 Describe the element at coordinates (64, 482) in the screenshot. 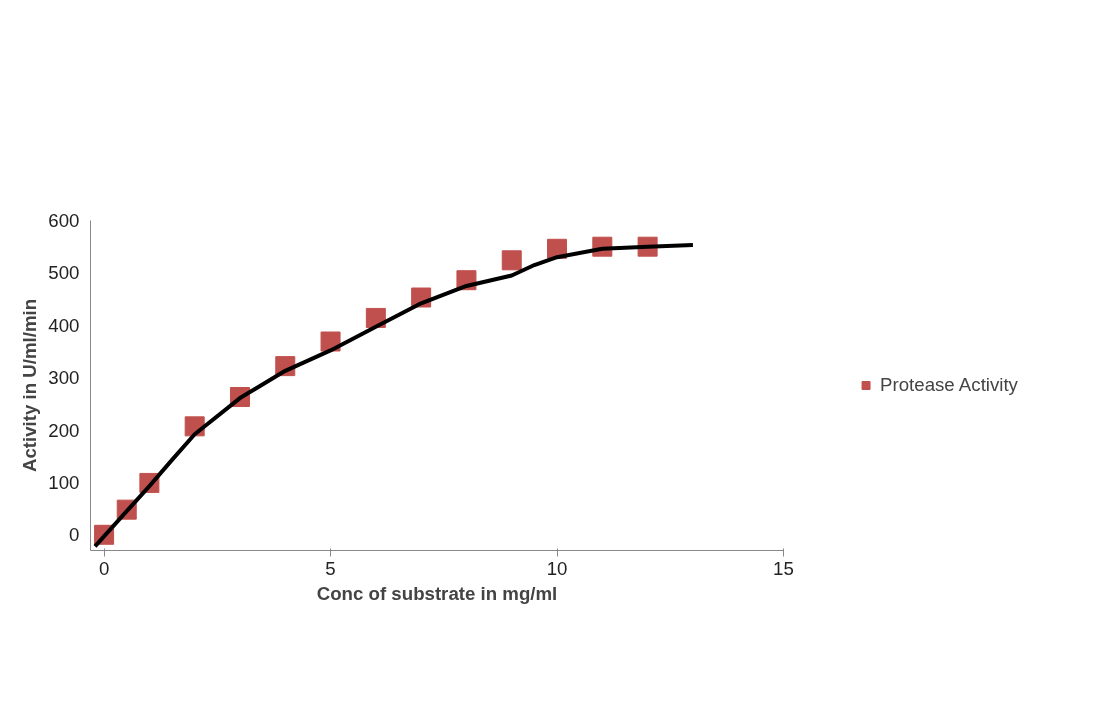

I see `y-tick-label: 100` at that location.